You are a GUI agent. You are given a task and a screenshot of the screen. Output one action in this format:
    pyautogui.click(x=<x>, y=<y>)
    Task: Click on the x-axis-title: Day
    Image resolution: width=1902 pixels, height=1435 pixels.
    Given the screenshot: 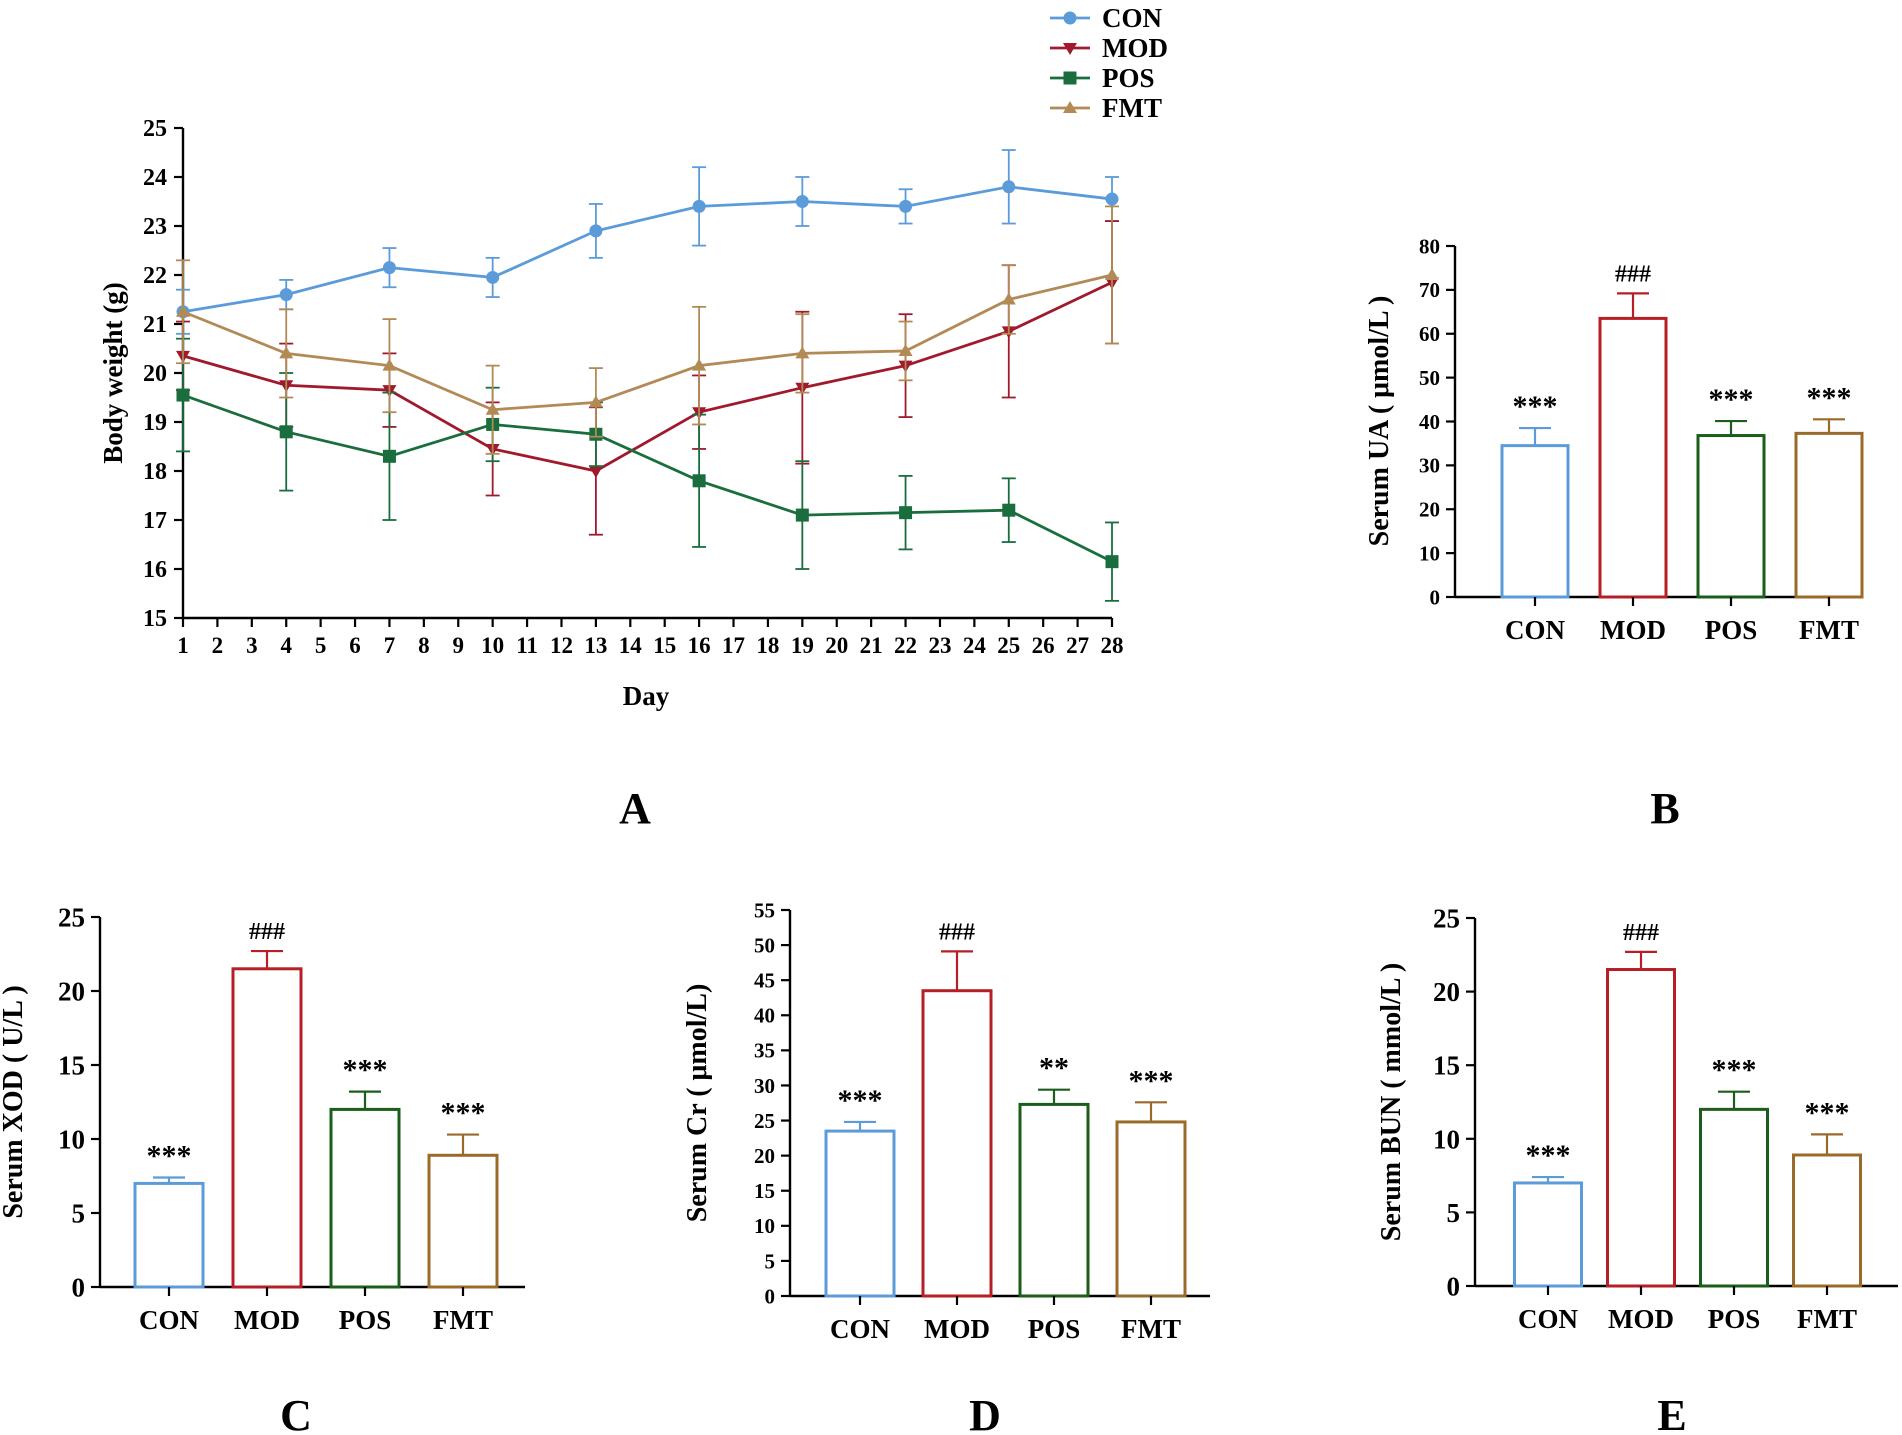 What is the action you would take?
    pyautogui.click(x=646, y=696)
    